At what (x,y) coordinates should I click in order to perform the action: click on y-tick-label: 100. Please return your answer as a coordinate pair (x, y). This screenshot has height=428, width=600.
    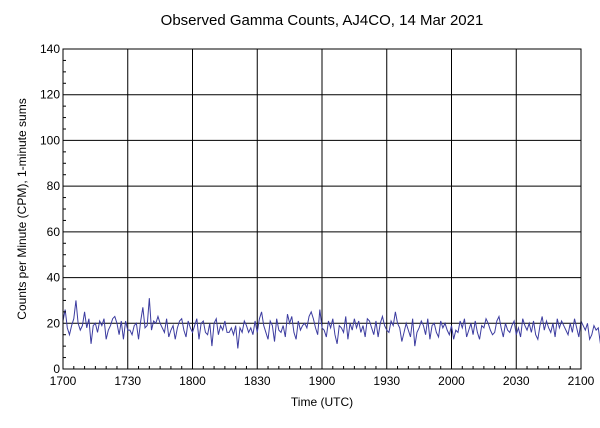
    Looking at the image, I should click on (50, 140).